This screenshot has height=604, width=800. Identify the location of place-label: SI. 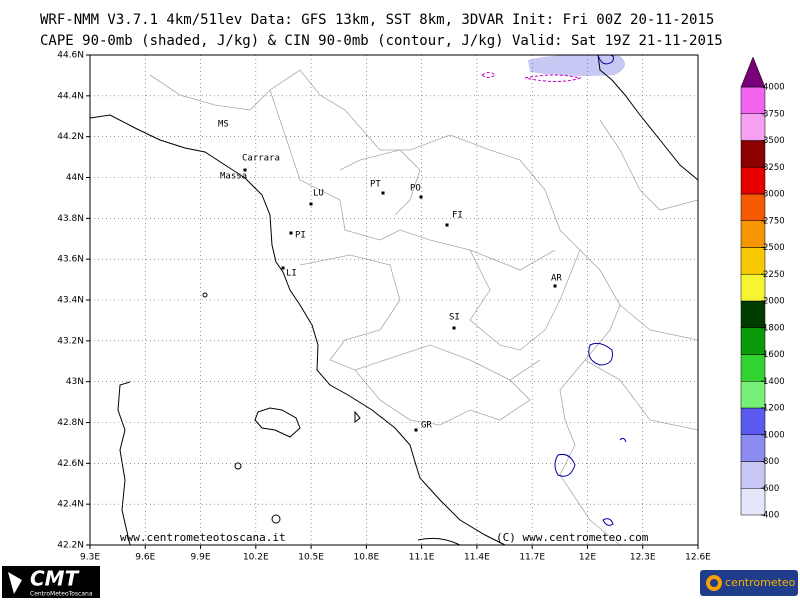
(454, 318).